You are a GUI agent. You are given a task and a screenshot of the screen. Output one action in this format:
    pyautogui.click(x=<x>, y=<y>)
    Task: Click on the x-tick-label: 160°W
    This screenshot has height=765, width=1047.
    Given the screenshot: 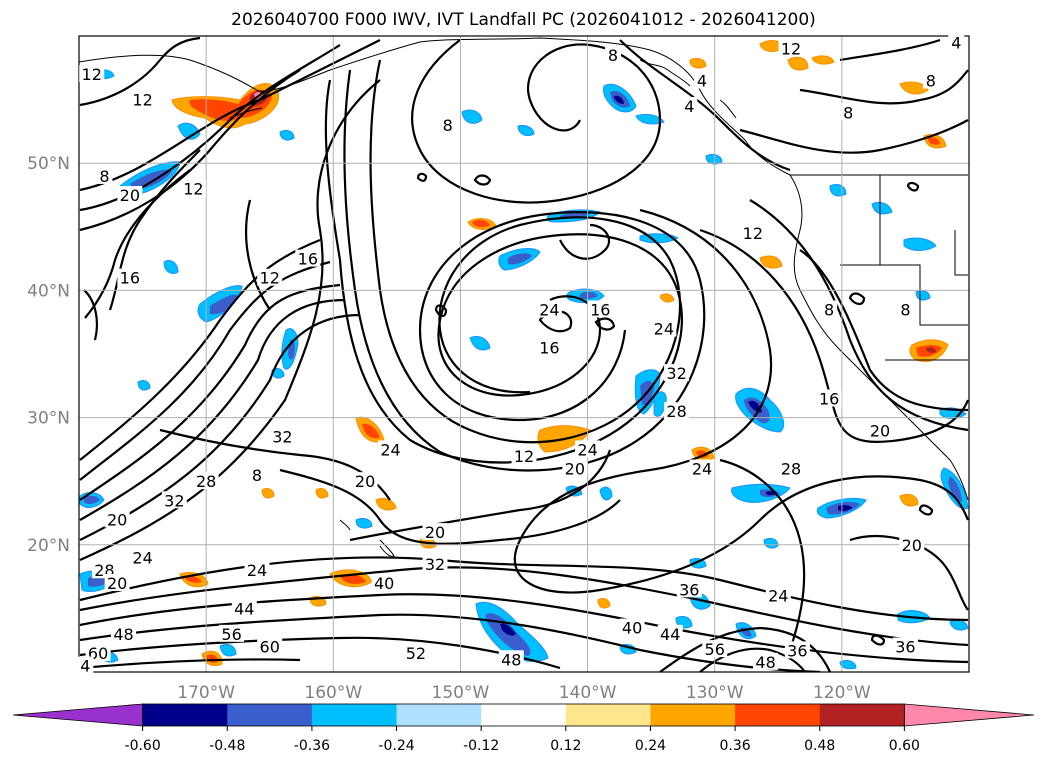 What is the action you would take?
    pyautogui.click(x=333, y=693)
    